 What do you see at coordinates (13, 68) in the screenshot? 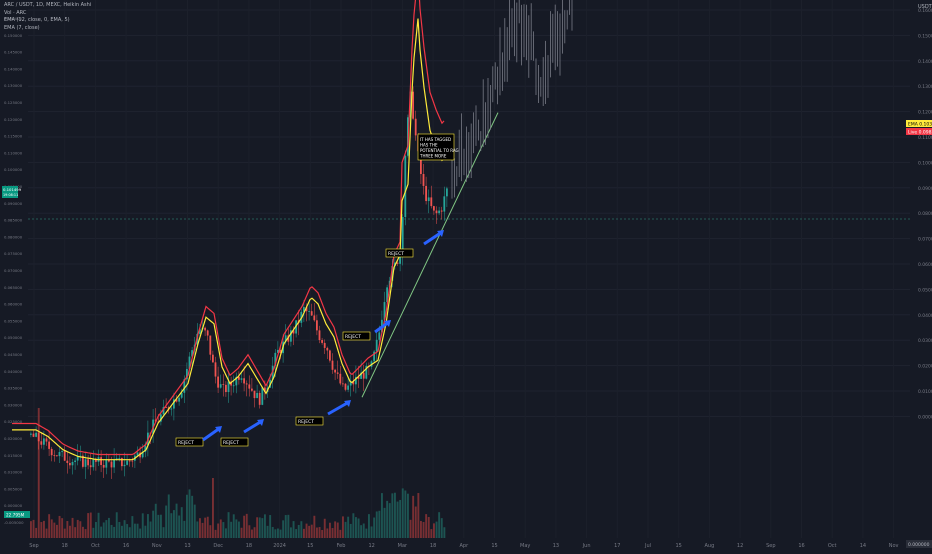
I see `left-tick-label: 0.140000` at bounding box center [13, 68].